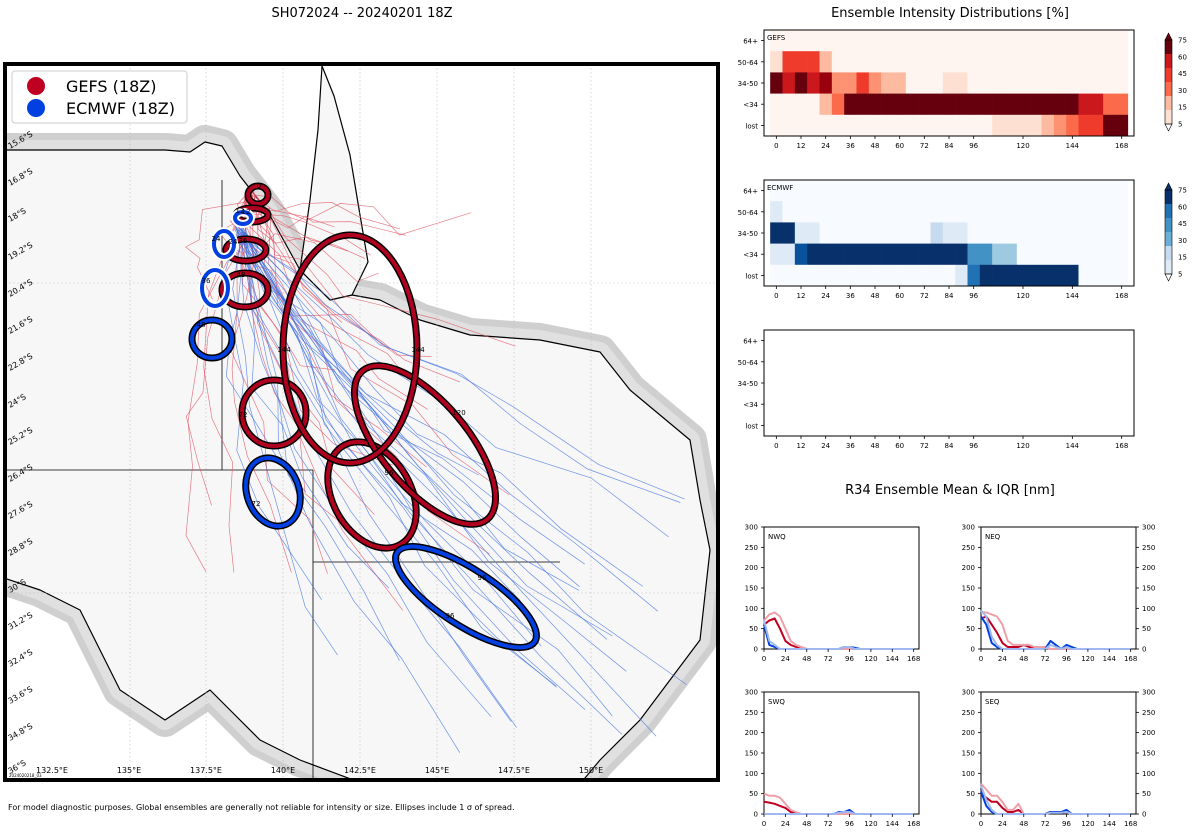 The height and width of the screenshot is (840, 1200). I want to click on r34-frame, so click(841, 753).